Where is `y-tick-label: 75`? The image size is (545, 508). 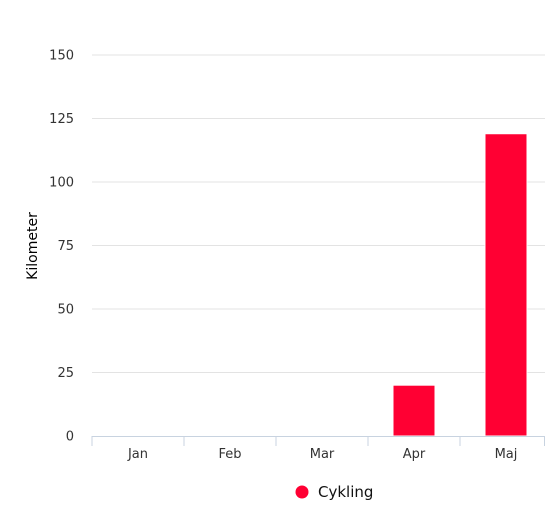
y-tick-label: 75 is located at coordinates (65, 246).